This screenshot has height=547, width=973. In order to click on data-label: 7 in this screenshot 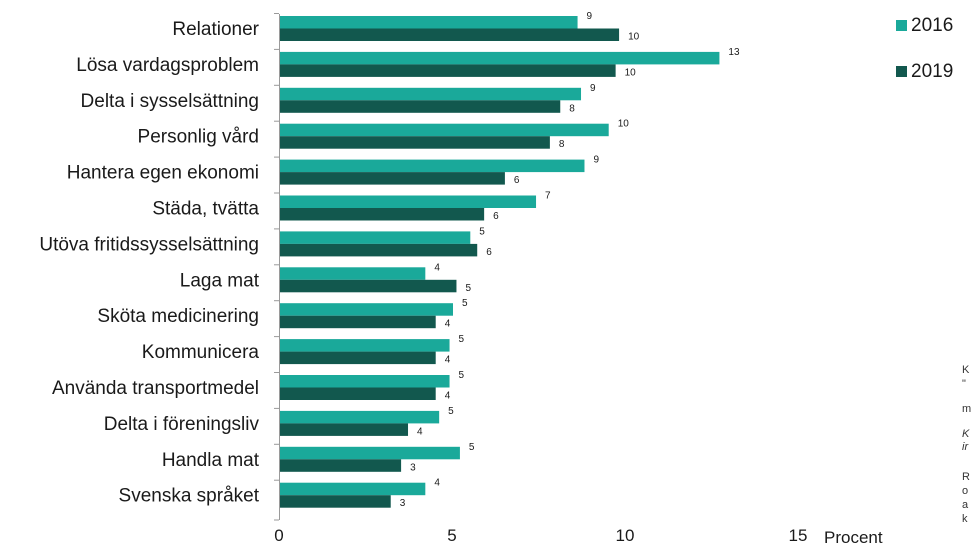, I will do `click(548, 196)`.